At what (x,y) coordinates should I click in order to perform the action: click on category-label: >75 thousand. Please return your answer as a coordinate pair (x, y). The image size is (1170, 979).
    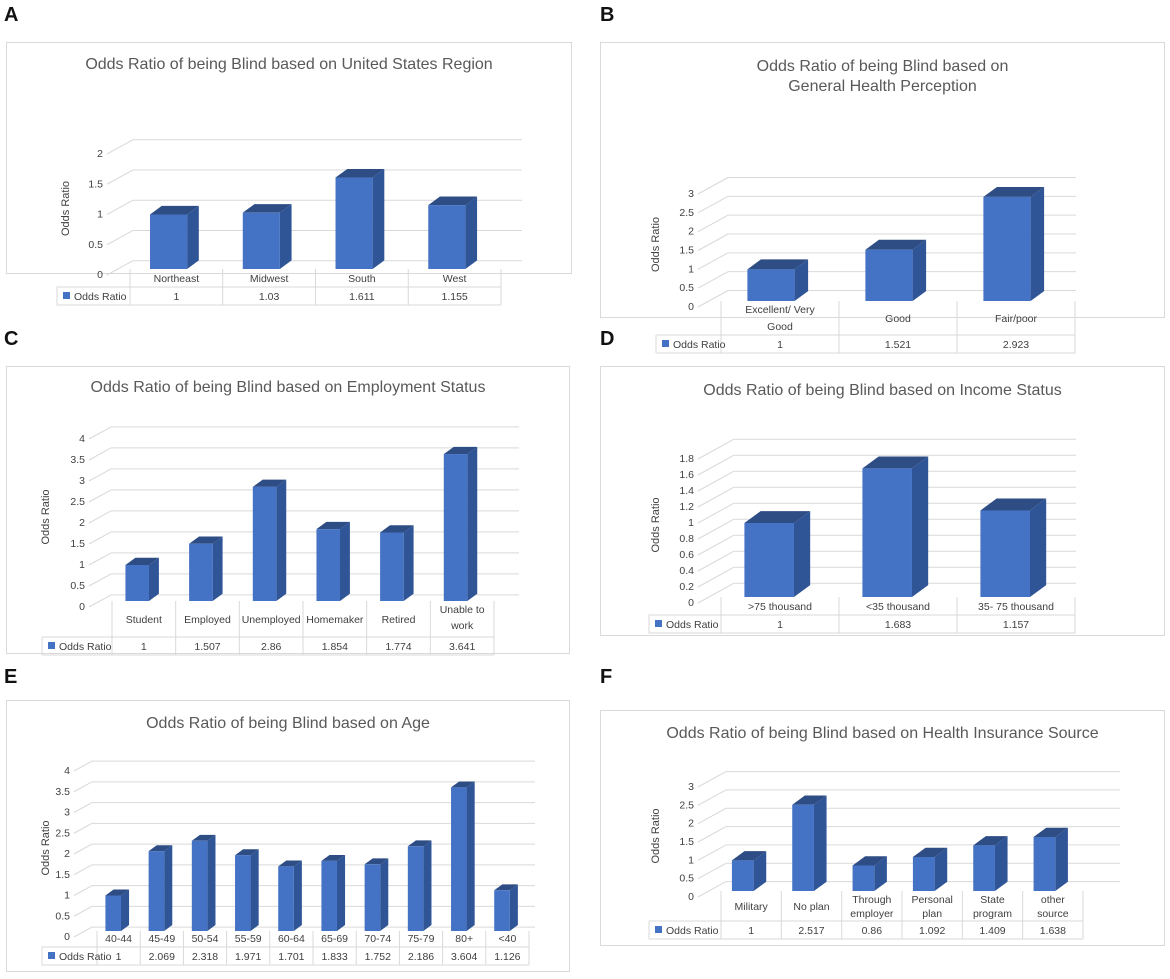
    Looking at the image, I should click on (780, 607).